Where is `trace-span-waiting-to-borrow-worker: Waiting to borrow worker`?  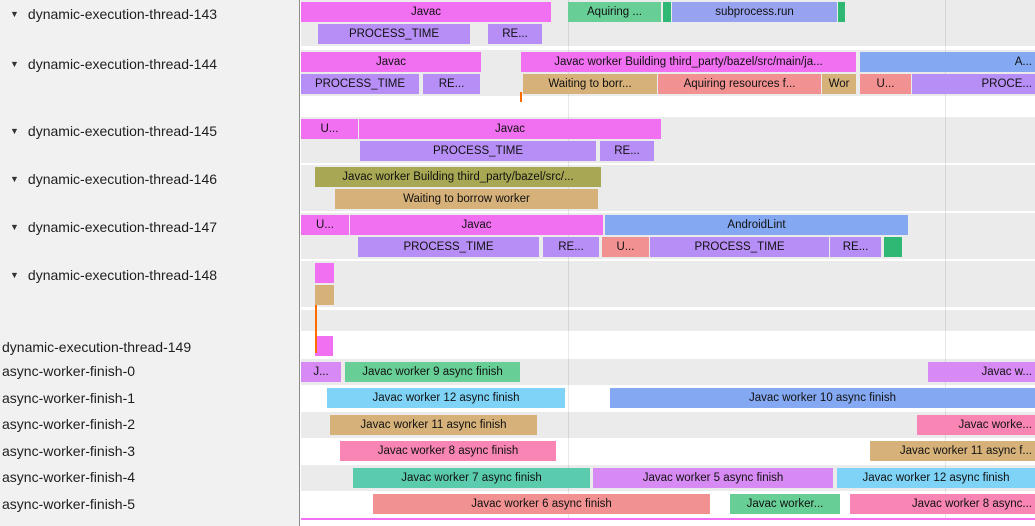 trace-span-waiting-to-borrow-worker: Waiting to borrow worker is located at coordinates (466, 199).